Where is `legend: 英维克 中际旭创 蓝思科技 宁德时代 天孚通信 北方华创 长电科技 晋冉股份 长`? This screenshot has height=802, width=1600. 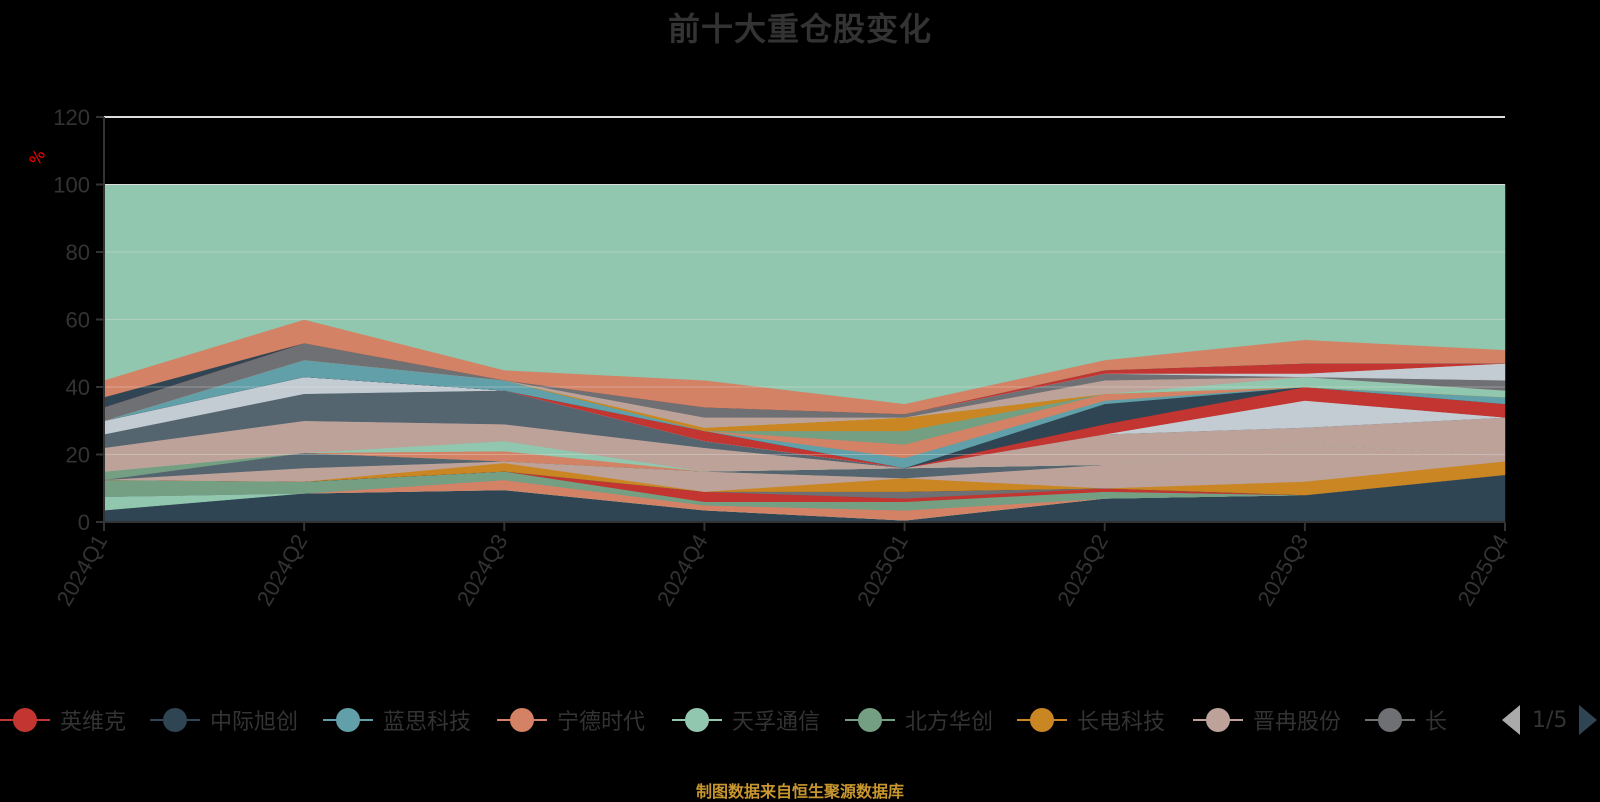 legend: 英维克 中际旭创 蓝思科技 宁德时代 天孚通信 北方华创 长电科技 晋冉股份 长 is located at coordinates (800, 720).